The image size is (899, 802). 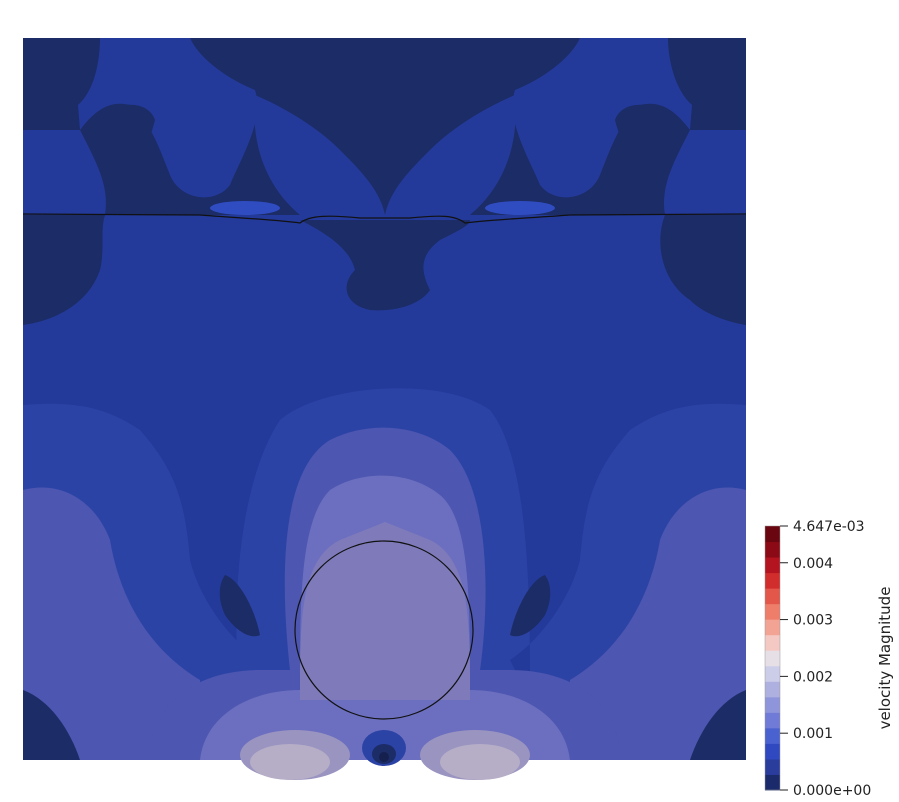 I want to click on contour-upper-right-edge, so click(x=705, y=172).